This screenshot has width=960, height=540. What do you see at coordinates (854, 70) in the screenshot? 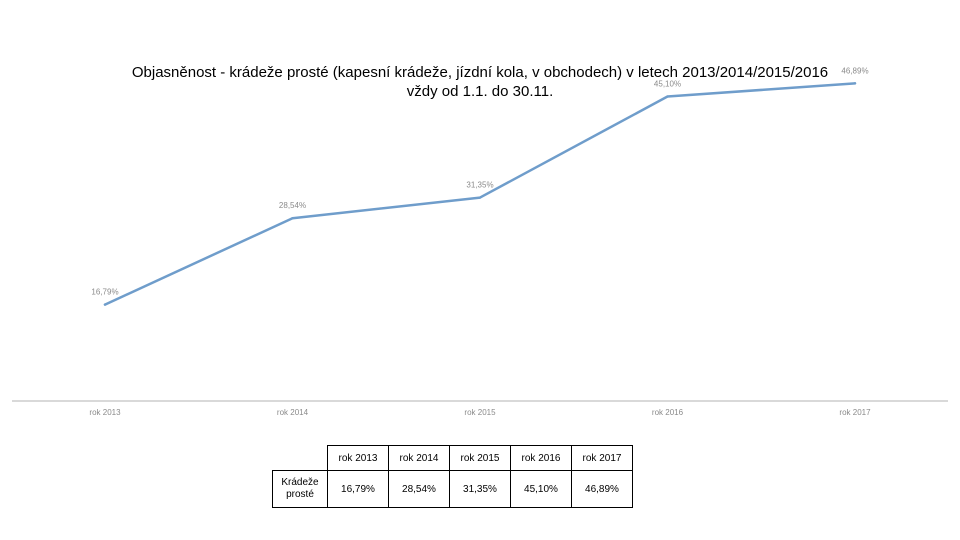
I see `data-label: 46,89%` at bounding box center [854, 70].